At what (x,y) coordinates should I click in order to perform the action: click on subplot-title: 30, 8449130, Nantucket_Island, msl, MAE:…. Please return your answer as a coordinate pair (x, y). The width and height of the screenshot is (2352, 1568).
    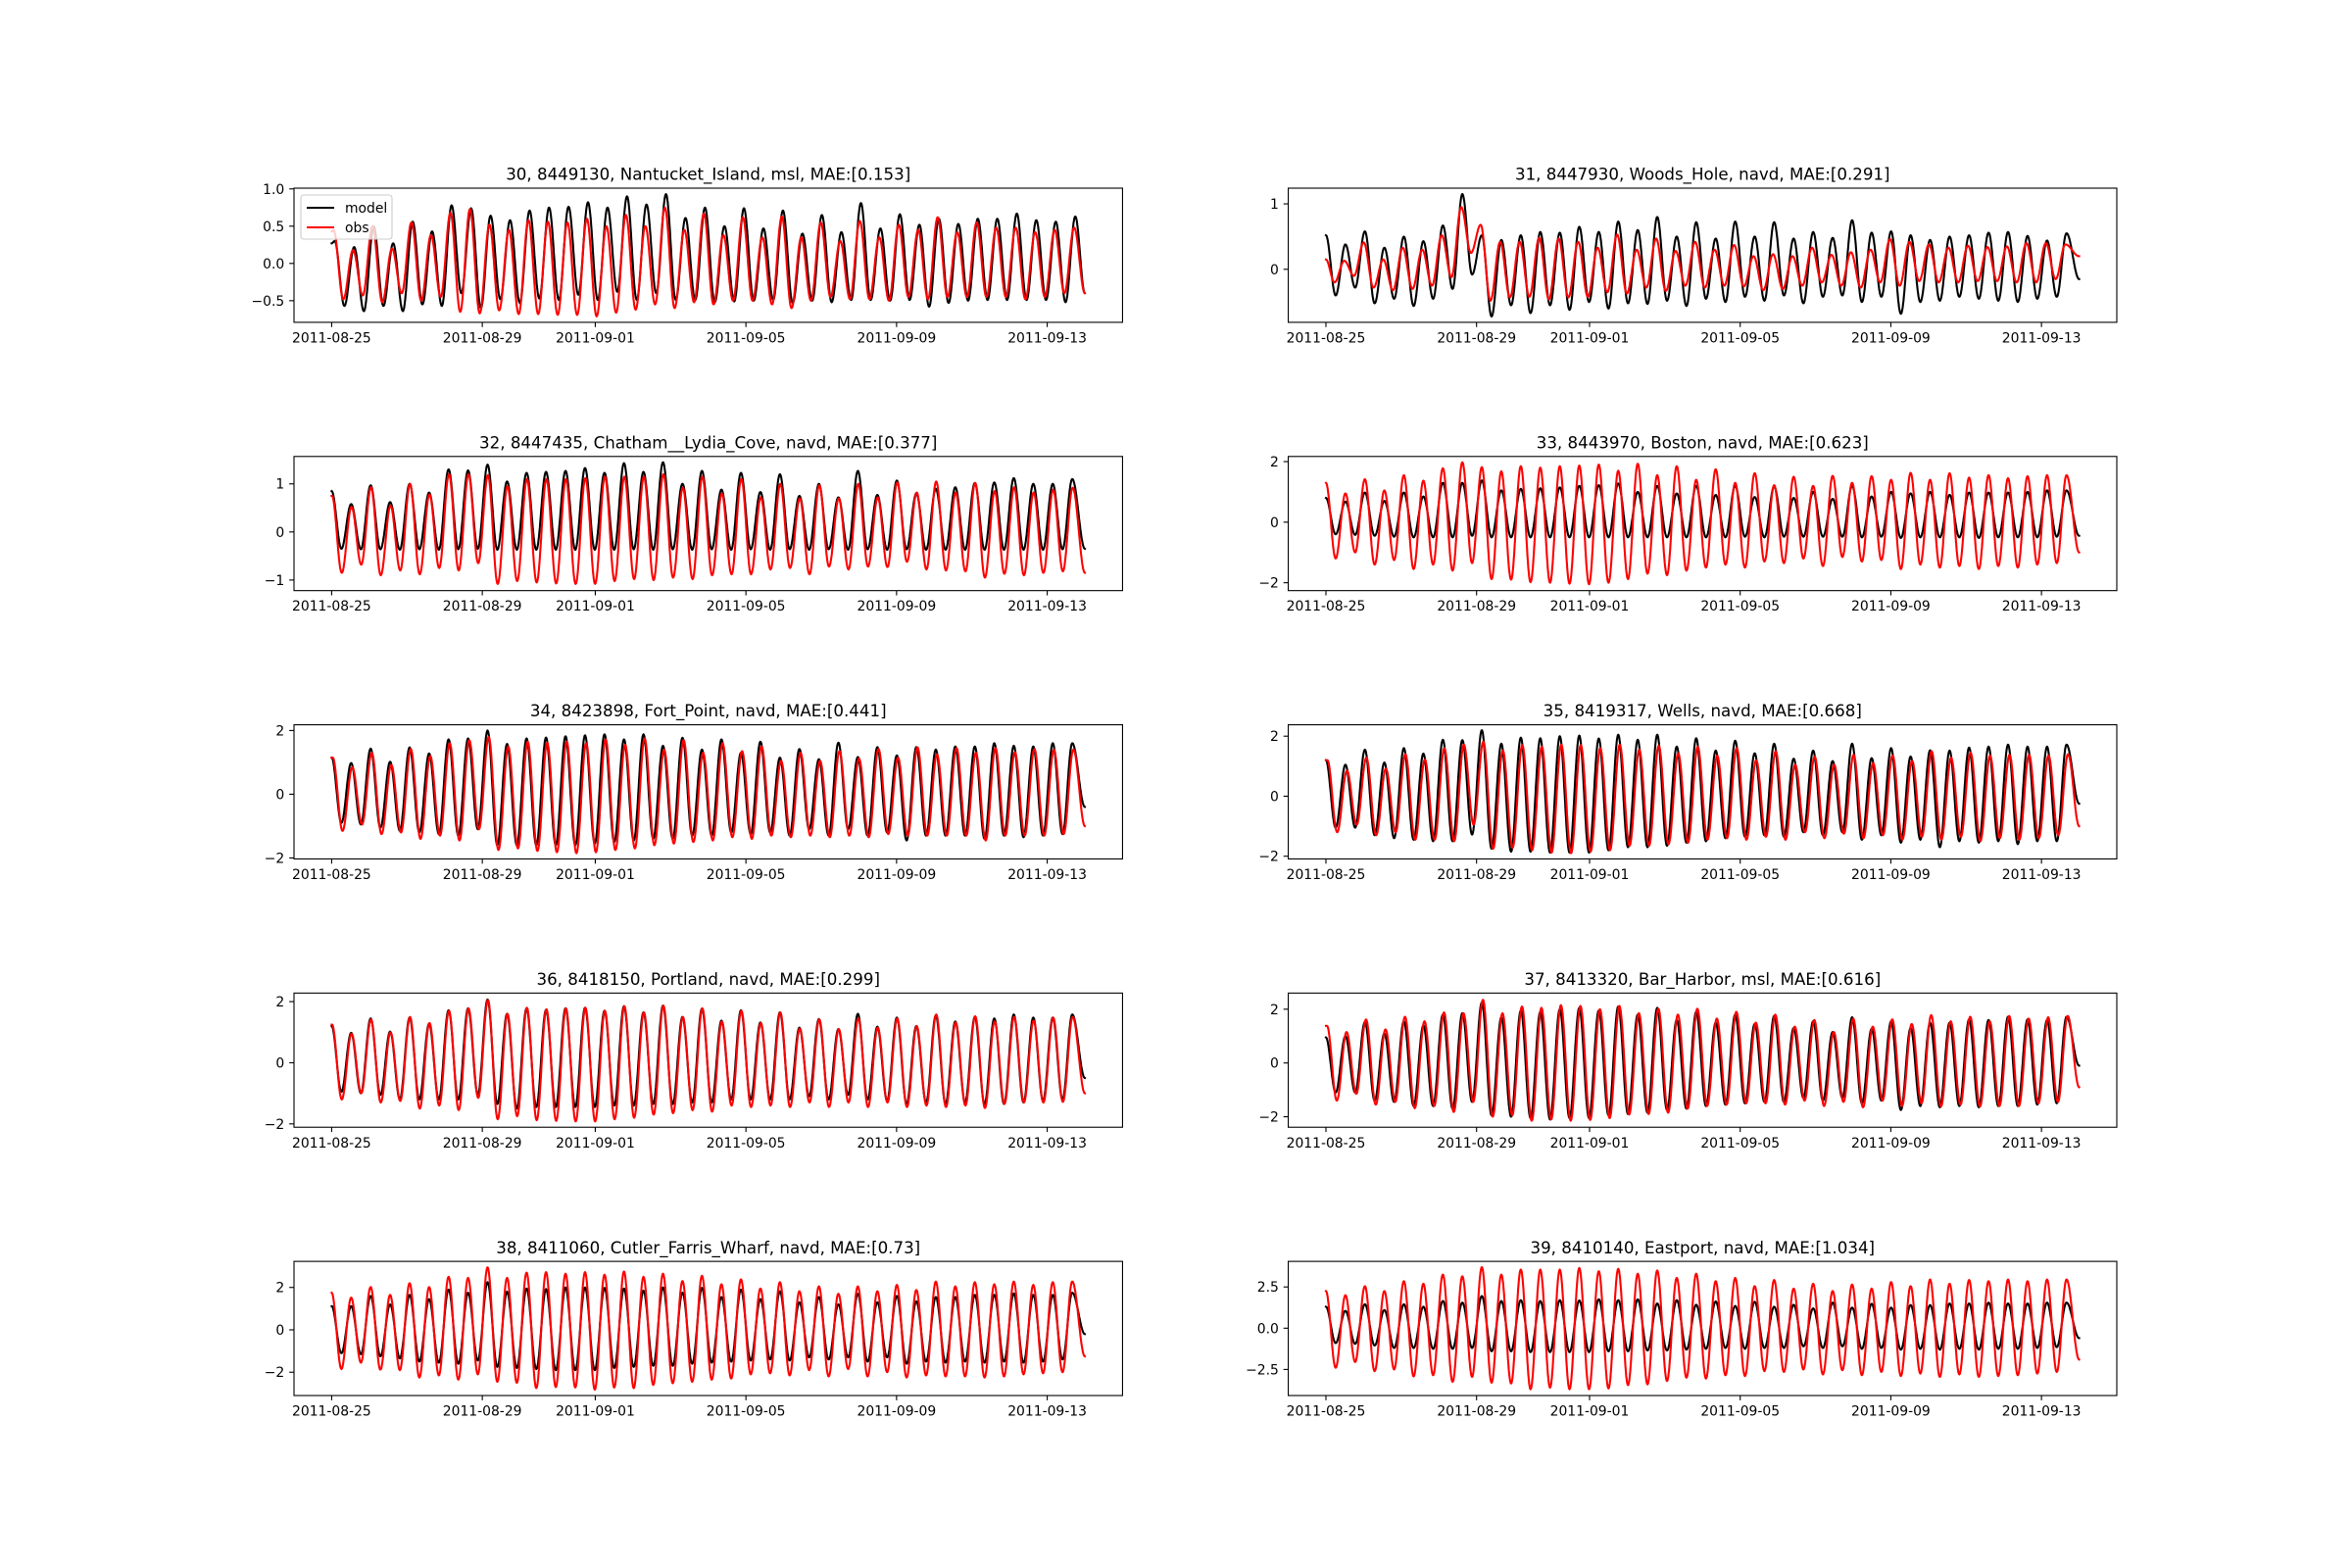
    Looking at the image, I should click on (708, 175).